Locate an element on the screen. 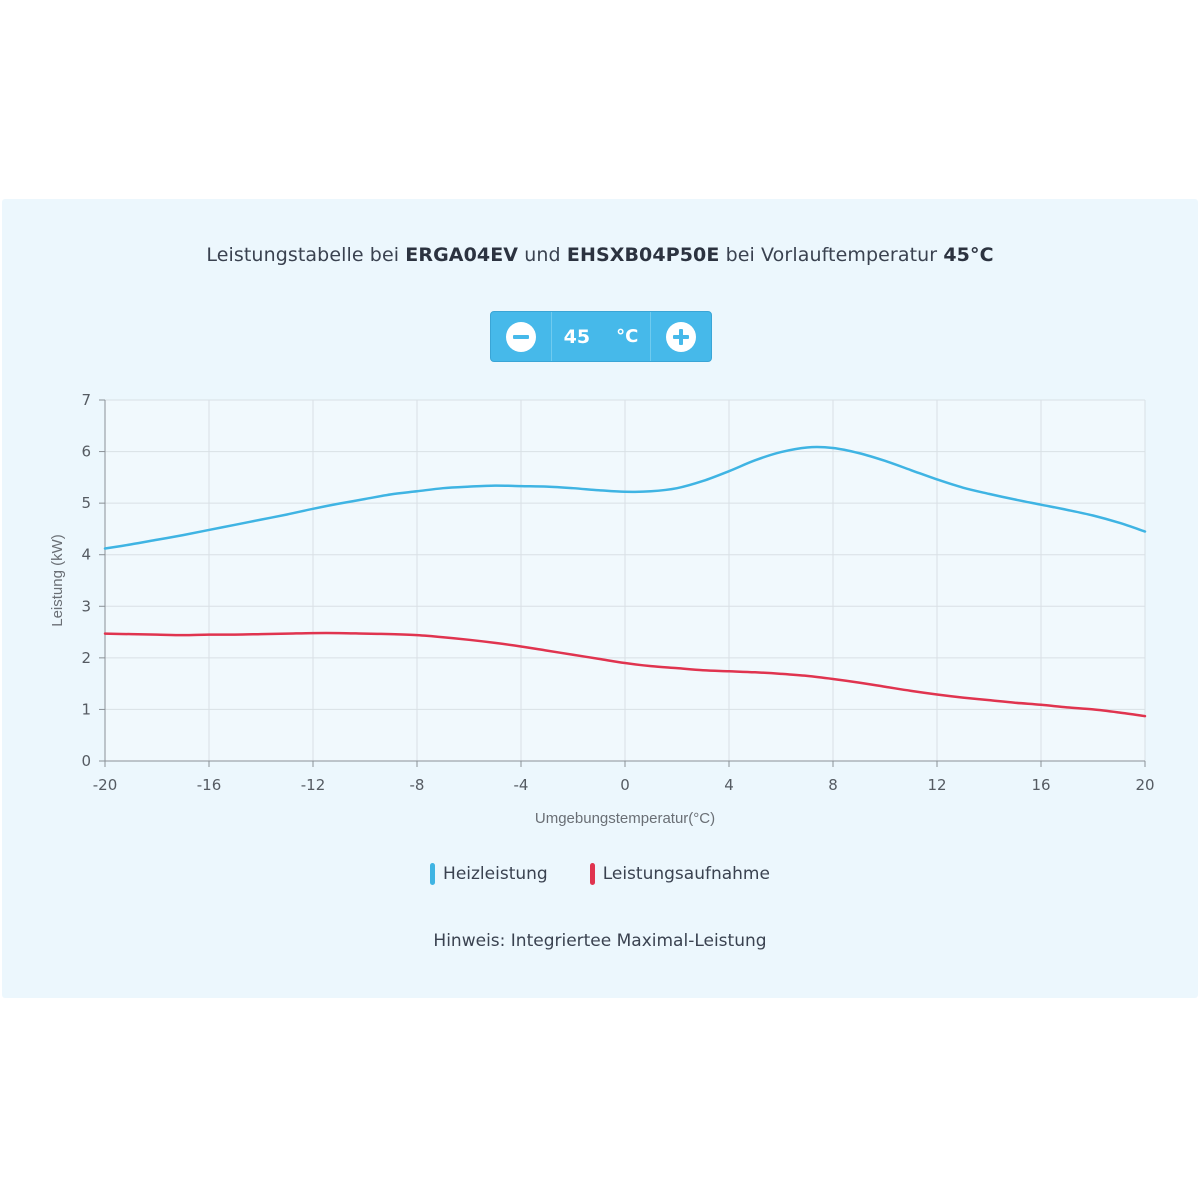  y-axis-label: Leistung (kW) is located at coordinates (57, 580).